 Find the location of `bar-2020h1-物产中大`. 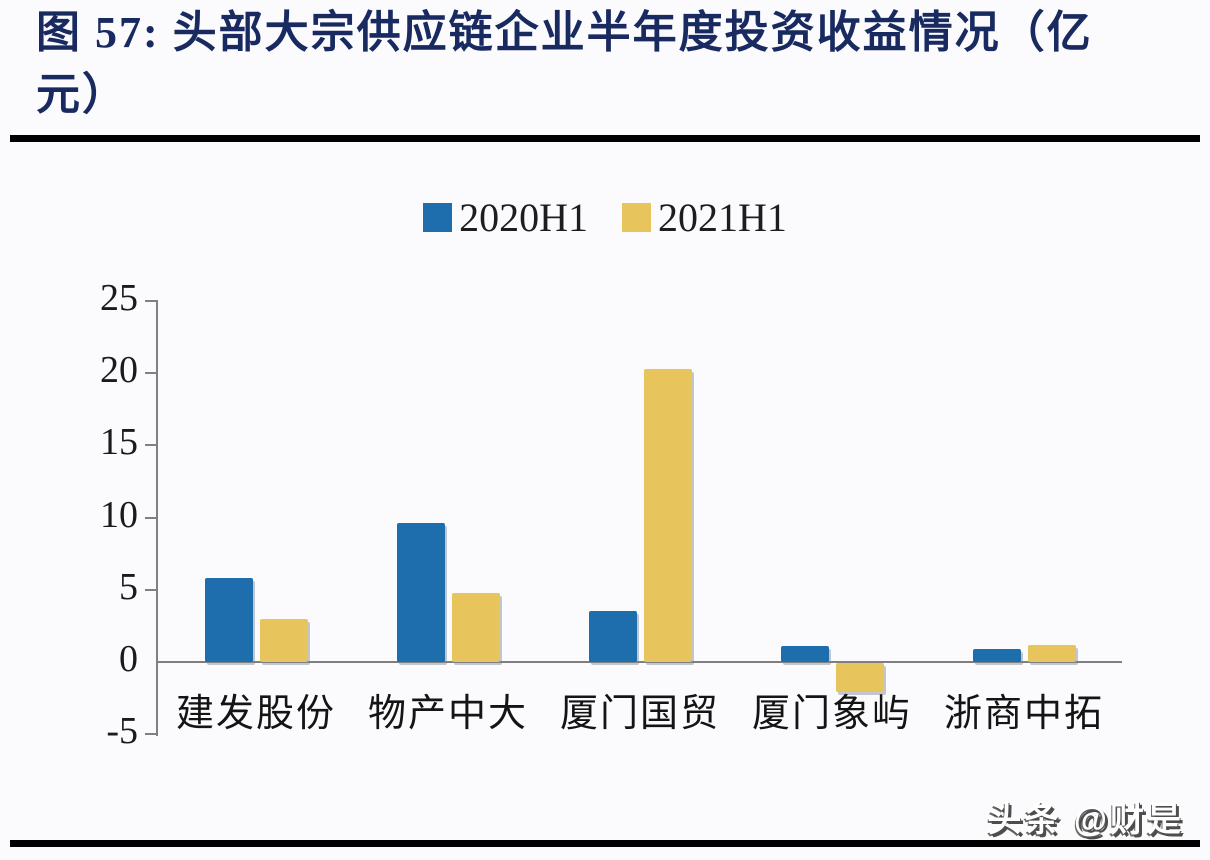

bar-2020h1-物产中大 is located at coordinates (421, 592).